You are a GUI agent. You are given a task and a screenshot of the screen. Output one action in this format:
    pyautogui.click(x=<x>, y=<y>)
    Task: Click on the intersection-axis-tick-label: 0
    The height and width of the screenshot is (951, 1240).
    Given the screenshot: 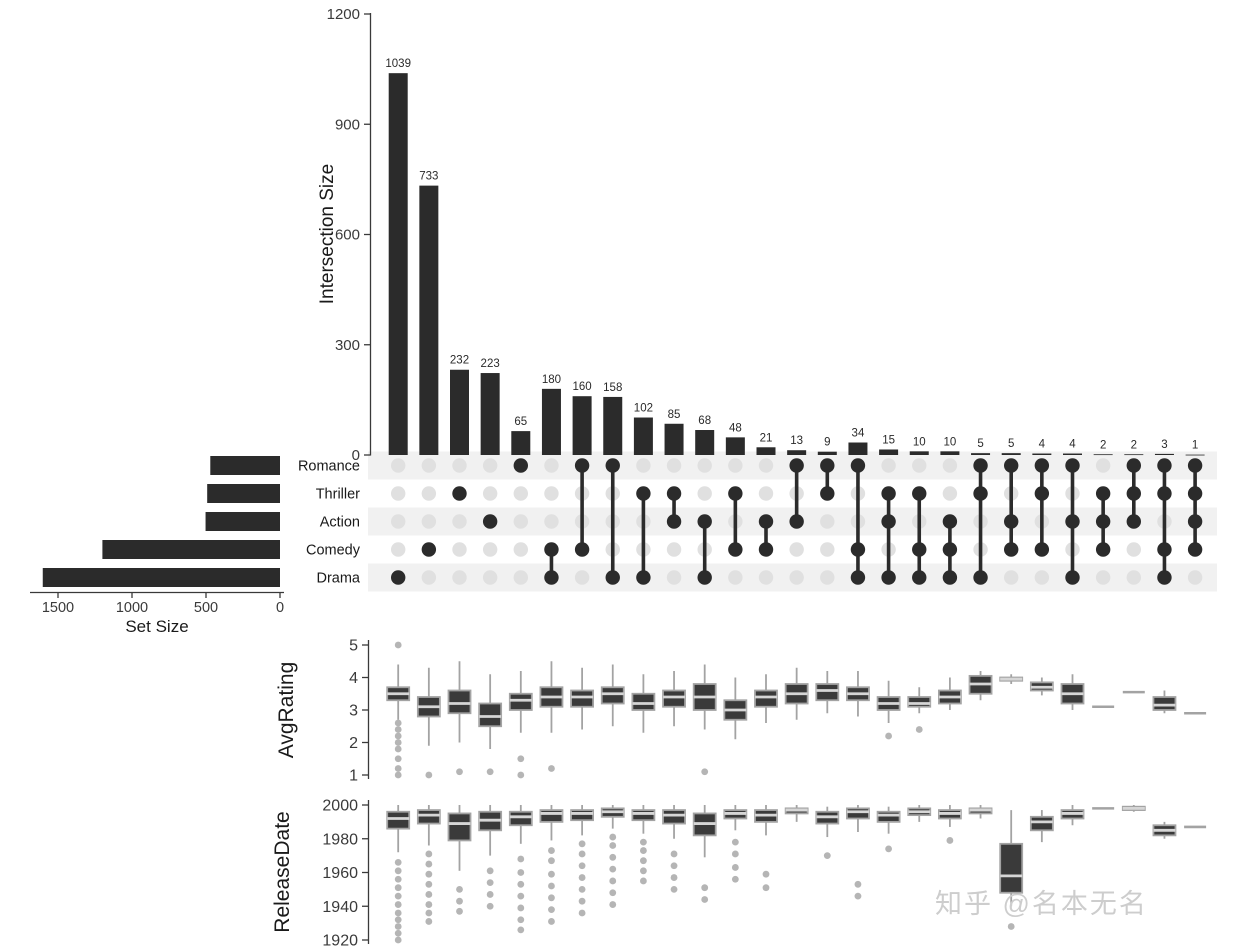 What is the action you would take?
    pyautogui.click(x=356, y=455)
    